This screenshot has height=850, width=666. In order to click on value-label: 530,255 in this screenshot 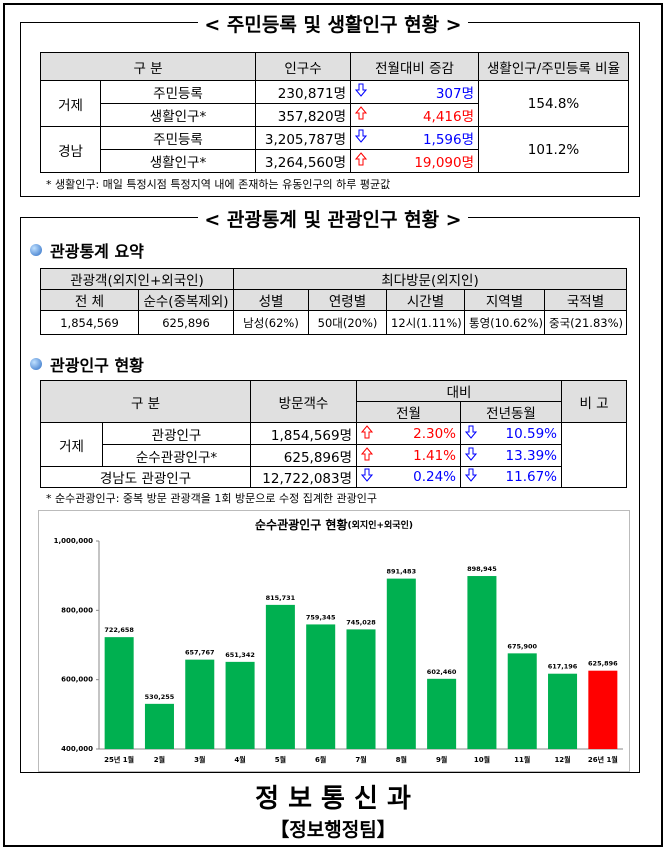, I will do `click(160, 697)`.